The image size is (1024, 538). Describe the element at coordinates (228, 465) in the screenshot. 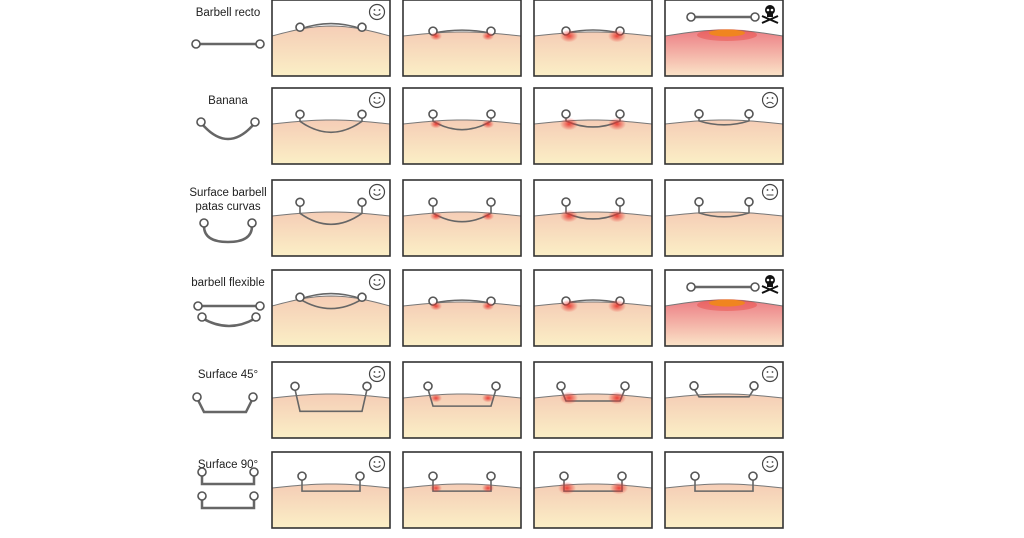

I see `row-label: Surface 90°` at that location.